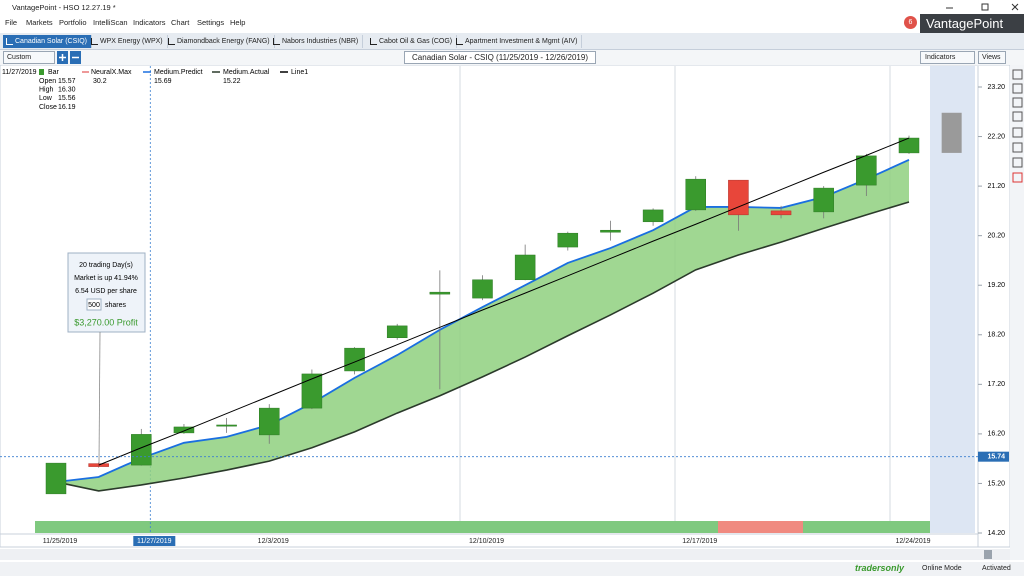  I want to click on zoom-buttons, so click(69, 57).